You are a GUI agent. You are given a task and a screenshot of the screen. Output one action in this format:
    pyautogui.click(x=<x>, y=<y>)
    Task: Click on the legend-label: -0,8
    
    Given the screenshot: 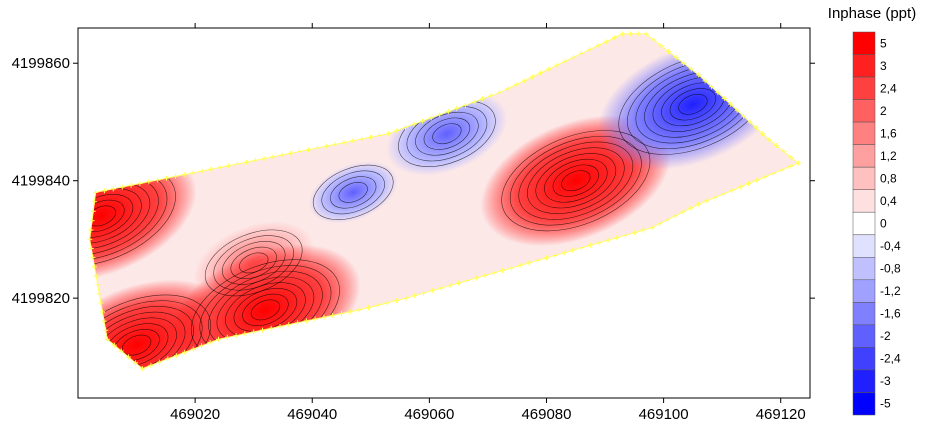 What is the action you would take?
    pyautogui.click(x=890, y=269)
    